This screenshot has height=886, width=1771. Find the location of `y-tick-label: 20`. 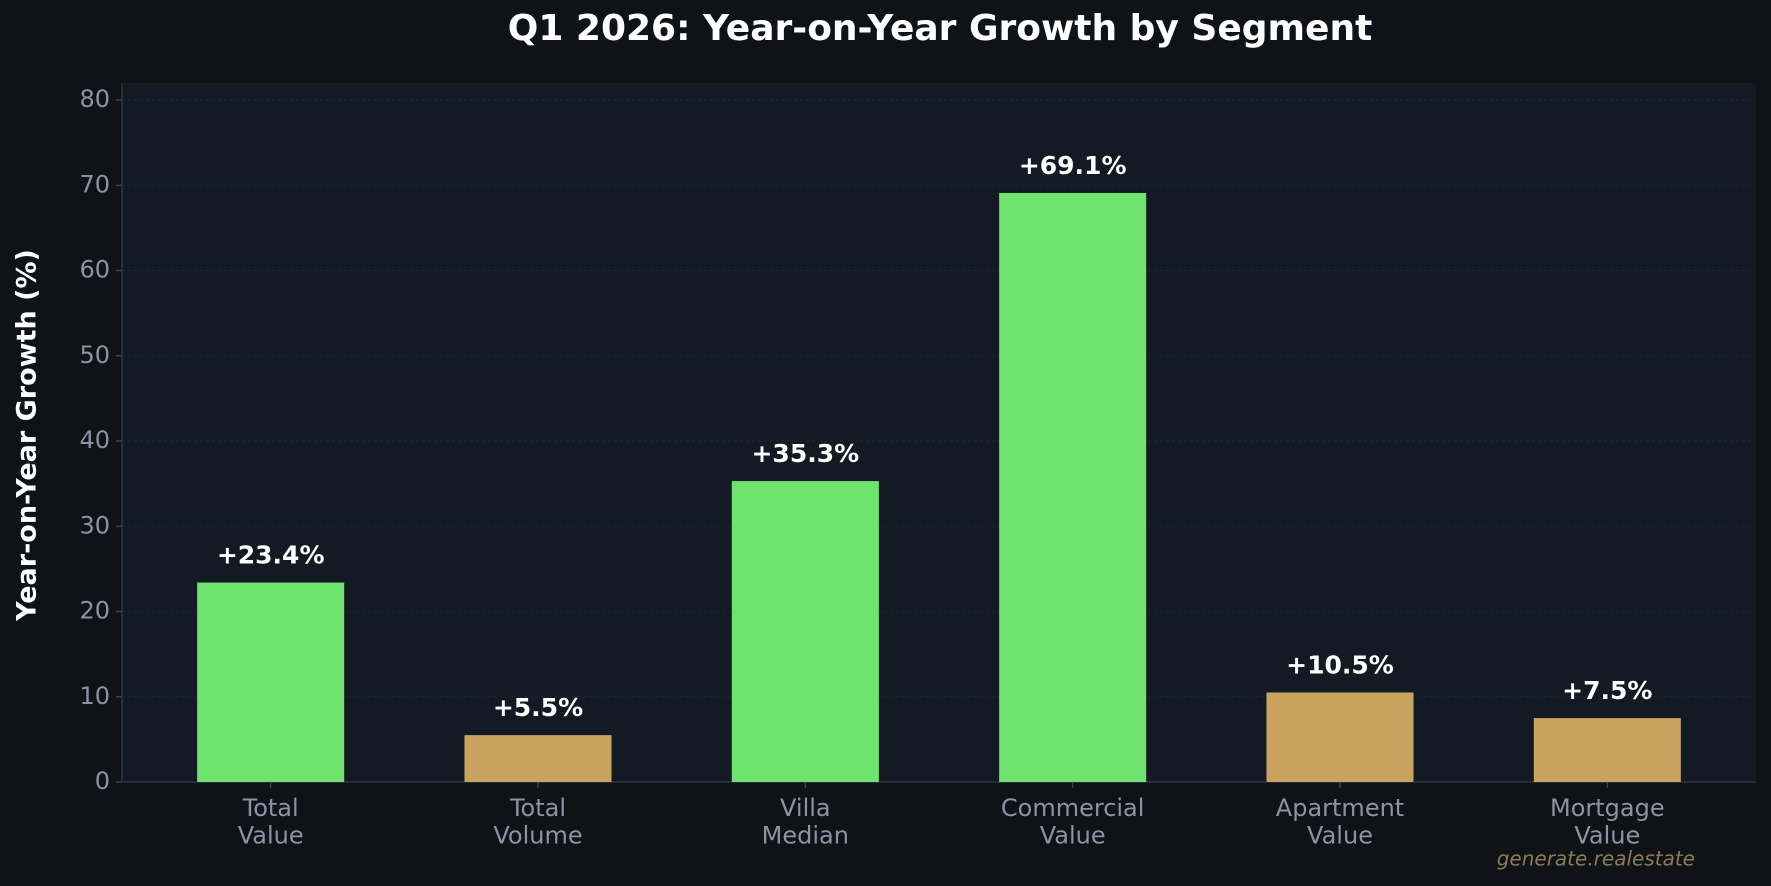

y-tick-label: 20 is located at coordinates (94, 611).